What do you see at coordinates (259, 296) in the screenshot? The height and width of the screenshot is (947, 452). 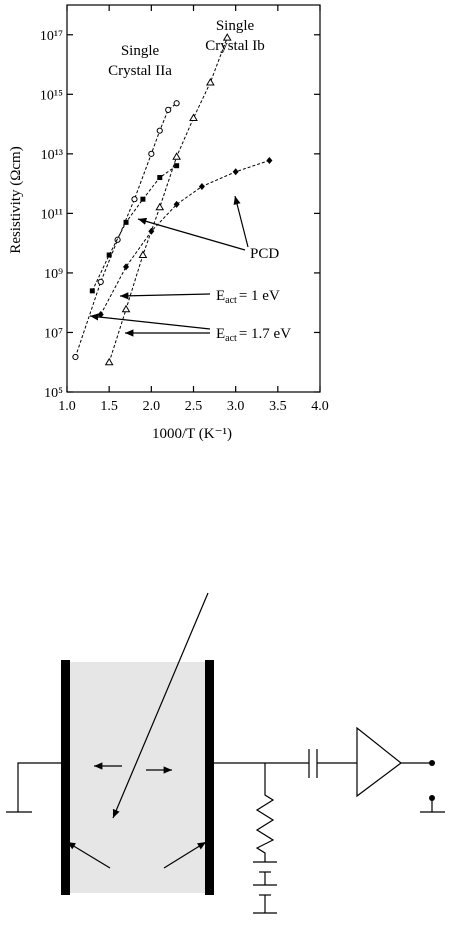 I see `annotation-text: = 1 eV` at bounding box center [259, 296].